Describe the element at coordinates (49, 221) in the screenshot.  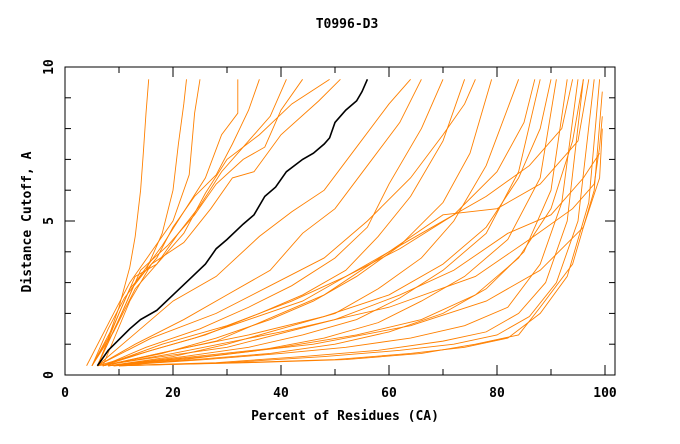
I see `y-tick-label: 5` at that location.